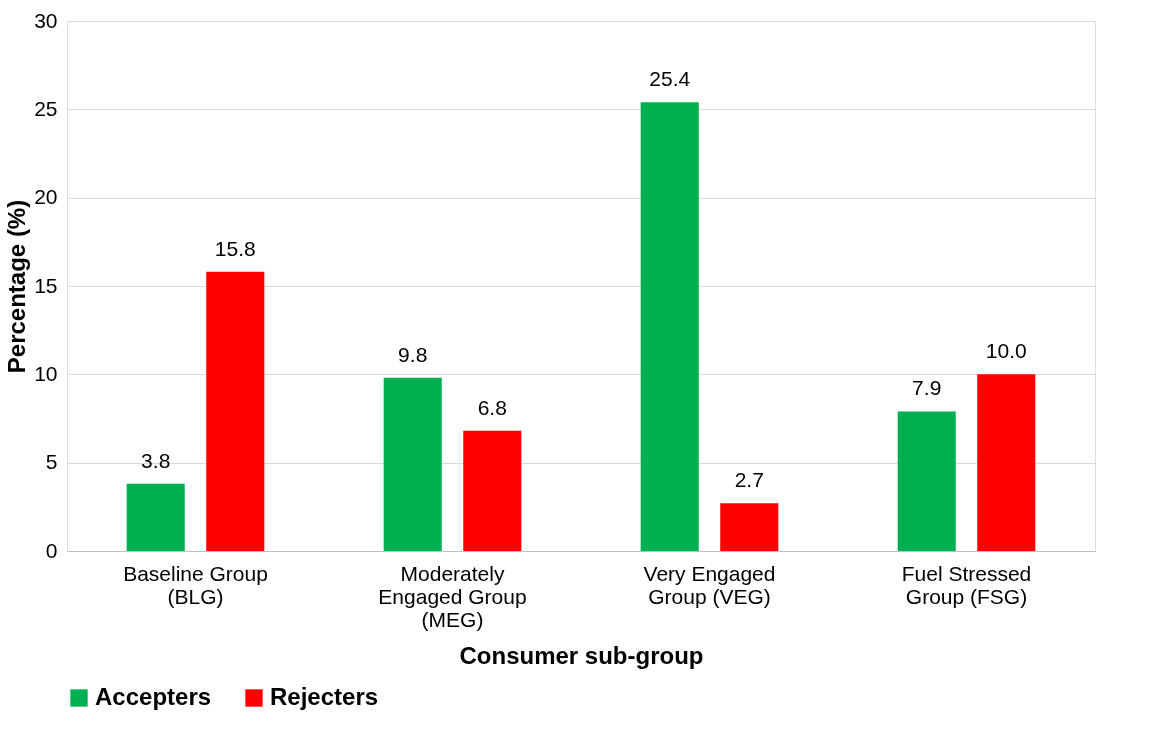 The image size is (1160, 738). I want to click on text: 2.7, so click(749, 480).